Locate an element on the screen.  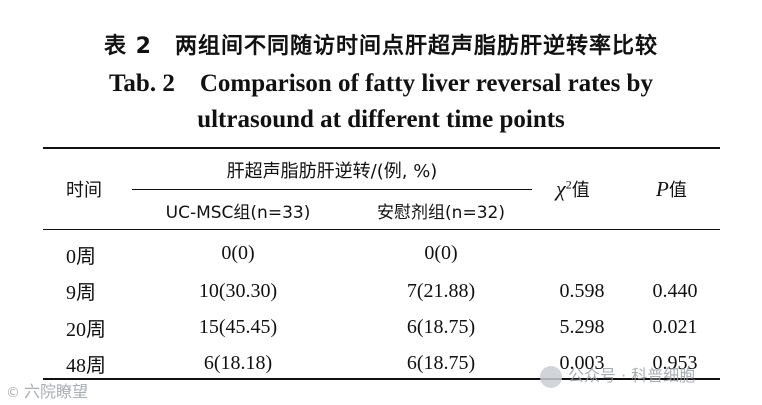
row-0-uc-msc: 0(0) is located at coordinates (238, 253).